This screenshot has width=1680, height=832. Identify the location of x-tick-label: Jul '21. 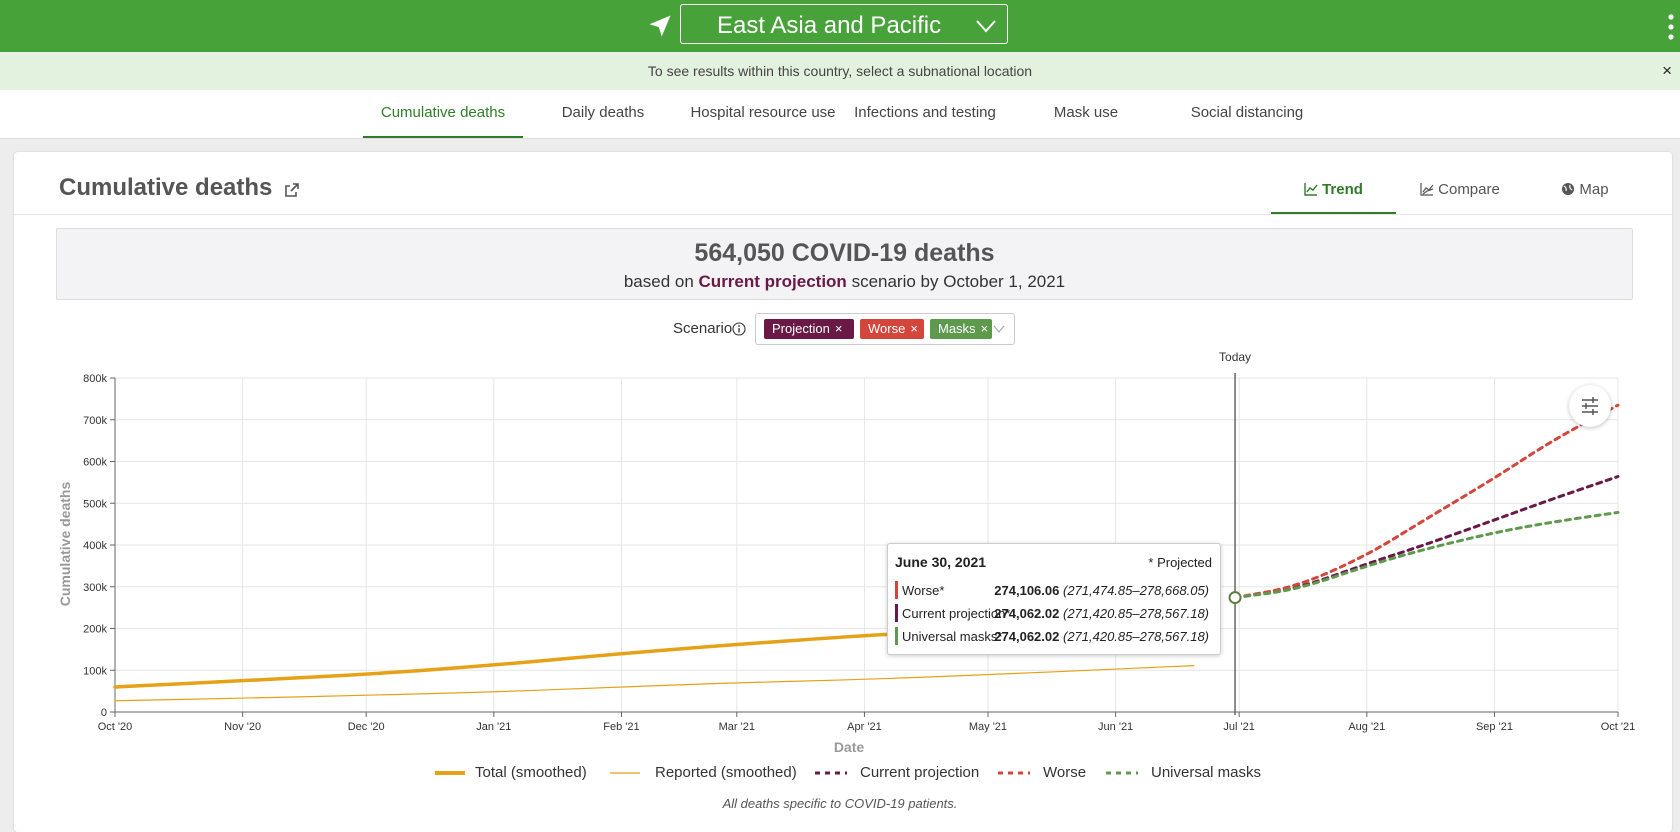
(1238, 727).